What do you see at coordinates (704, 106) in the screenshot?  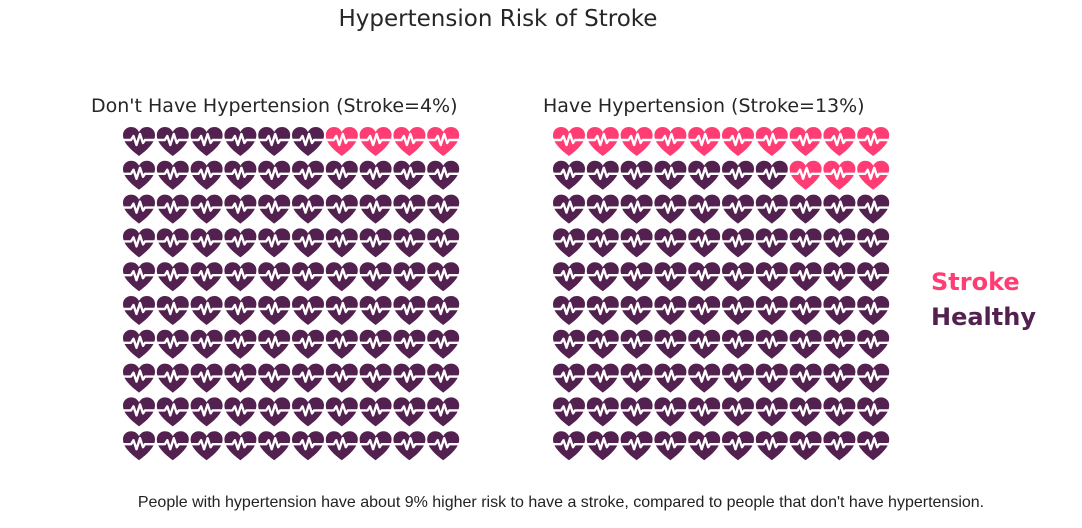 I see `panel-title-hypertension: Have Hypertension (Stroke=13%)` at bounding box center [704, 106].